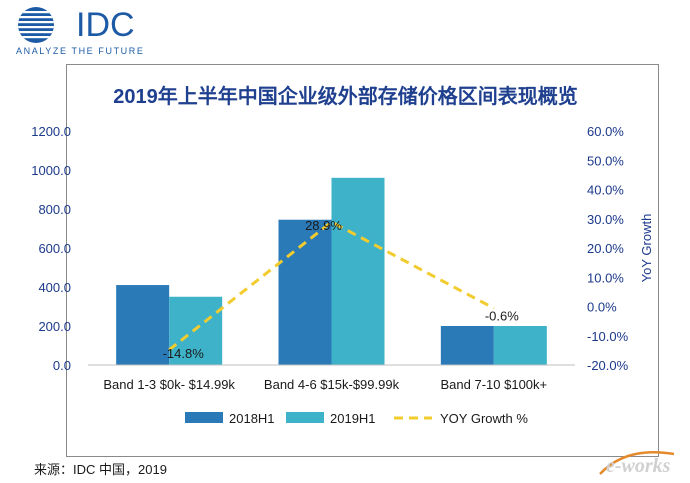 This screenshot has width=690, height=483. What do you see at coordinates (204, 417) in the screenshot?
I see `legend-swatch-2018h1` at bounding box center [204, 417].